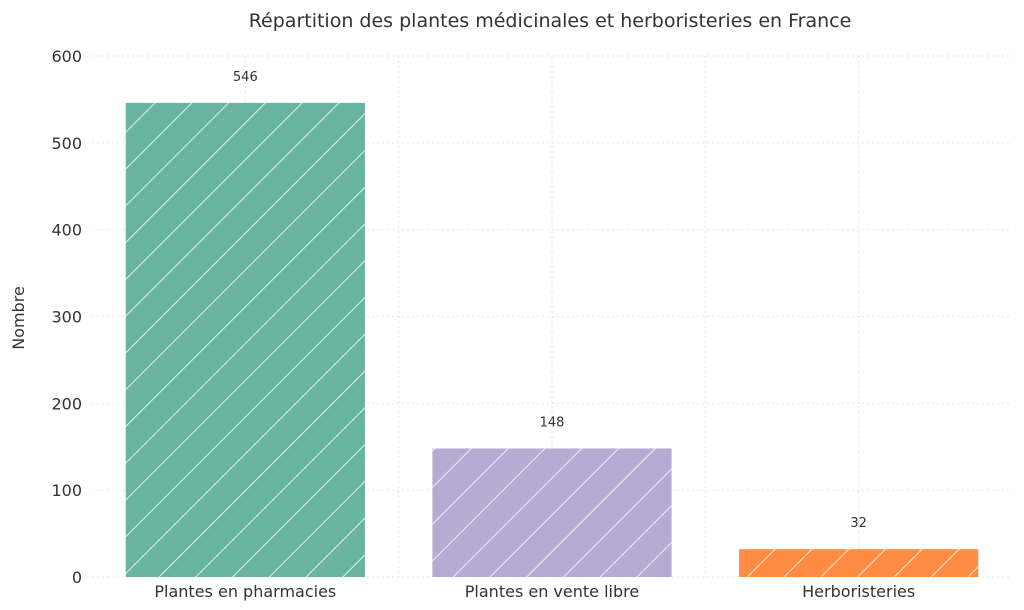 Image resolution: width=1024 pixels, height=610 pixels. I want to click on x-tick-label: Plantes en pharmacies, so click(245, 591).